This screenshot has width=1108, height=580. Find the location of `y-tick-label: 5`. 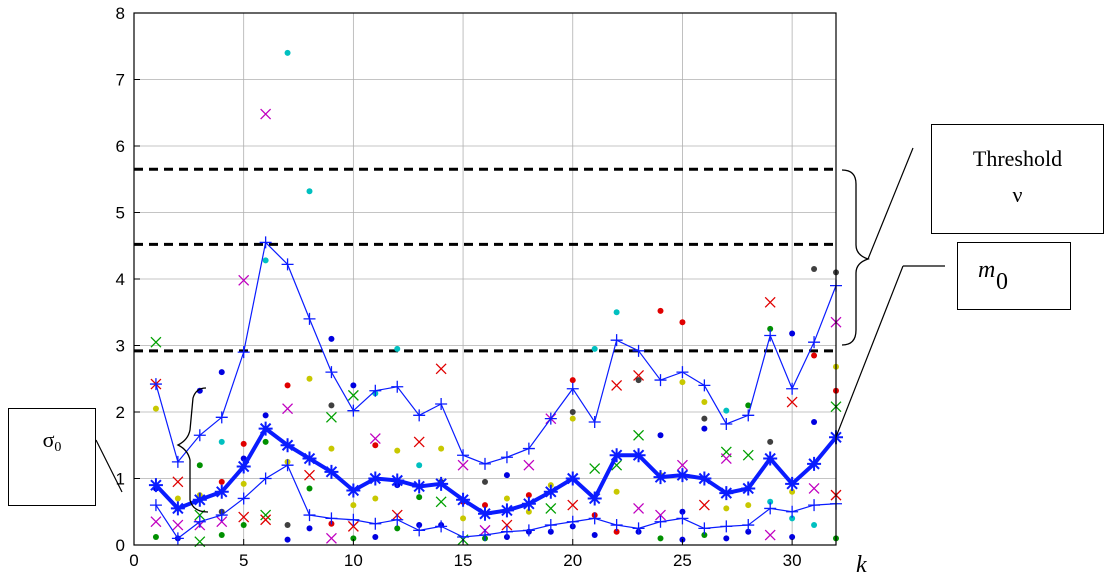

y-tick-label: 5 is located at coordinates (120, 213).